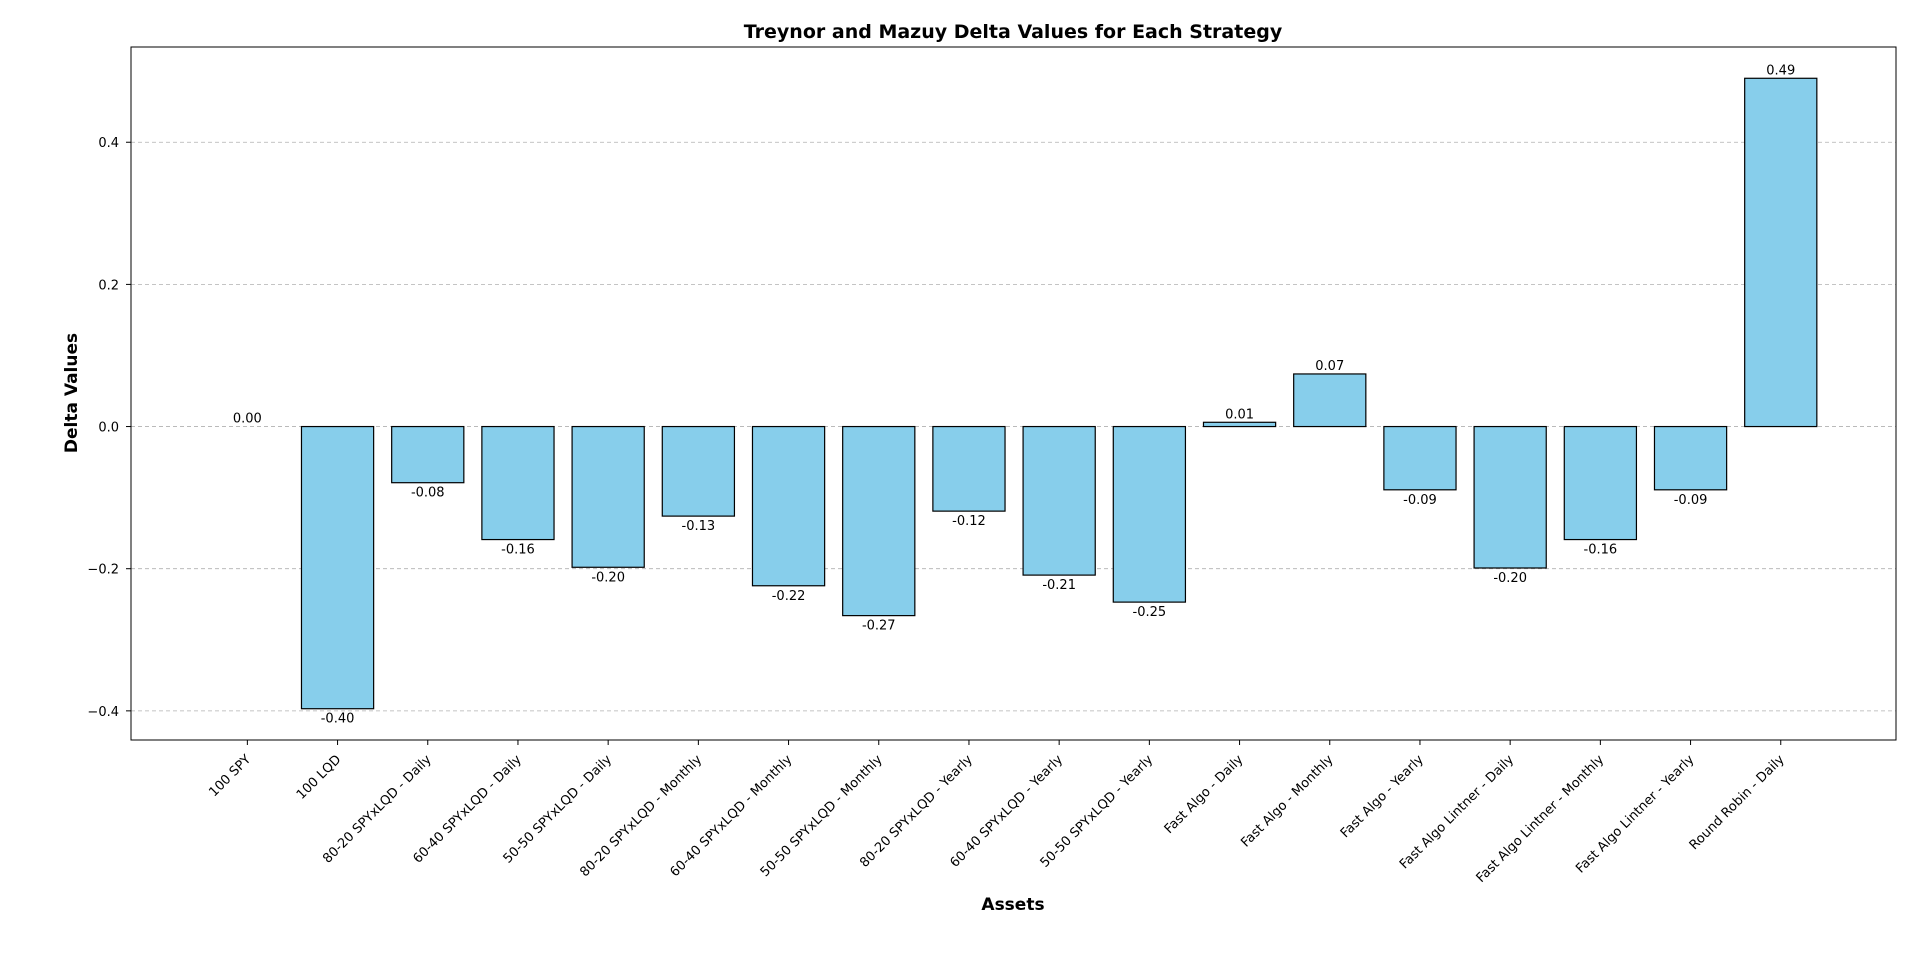 This screenshot has height=969, width=1920. Describe the element at coordinates (103, 712) in the screenshot. I see `y-tick-label: −0.4` at that location.